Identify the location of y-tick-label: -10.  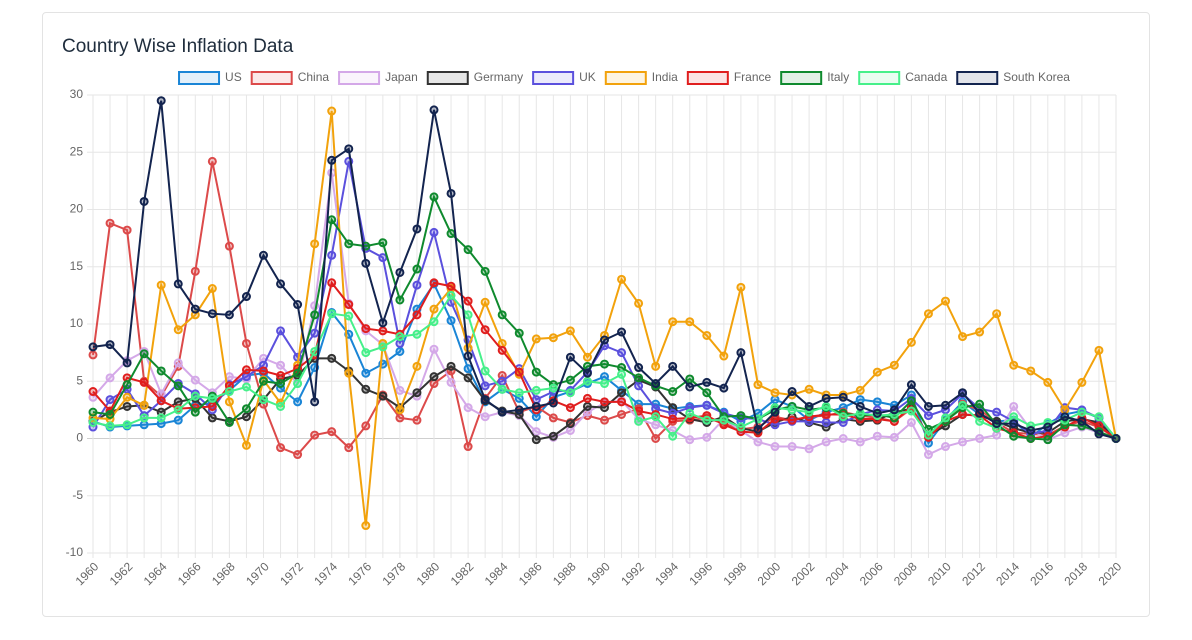
(75, 552).